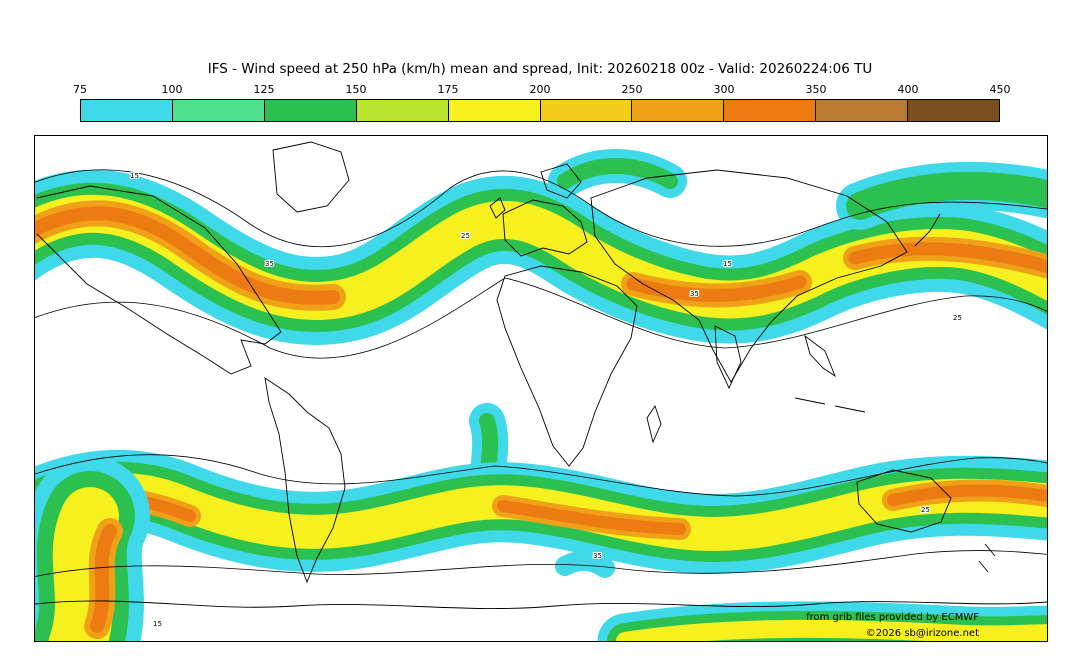 Image resolution: width=1080 pixels, height=658 pixels. What do you see at coordinates (103, 578) in the screenshot?
I see `south-pacific-orange` at bounding box center [103, 578].